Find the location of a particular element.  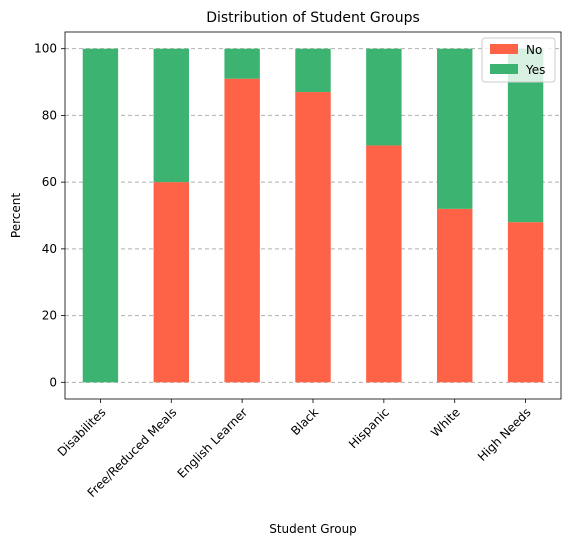

chart-title: Distribution of Student Groups is located at coordinates (313, 18).